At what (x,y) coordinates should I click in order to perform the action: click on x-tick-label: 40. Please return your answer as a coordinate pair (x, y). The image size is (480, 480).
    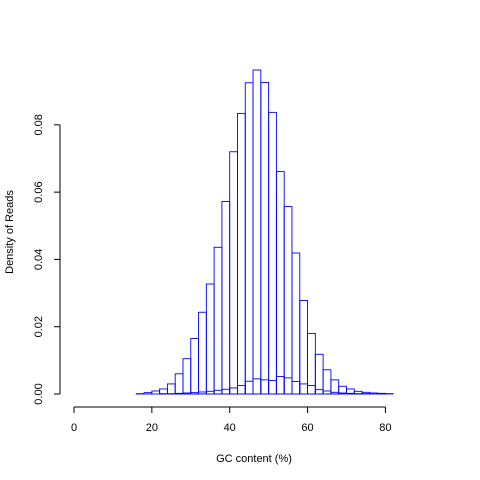
    Looking at the image, I should click on (230, 428).